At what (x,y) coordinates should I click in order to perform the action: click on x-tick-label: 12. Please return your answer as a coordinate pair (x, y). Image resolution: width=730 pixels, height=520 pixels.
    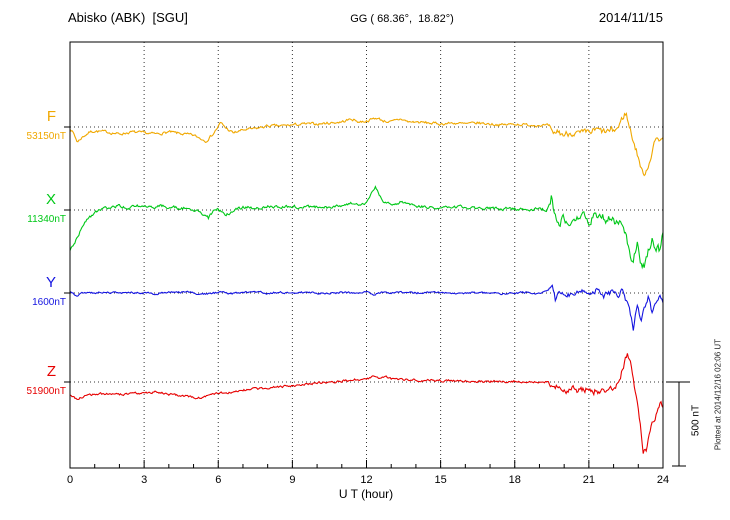
    Looking at the image, I should click on (366, 480).